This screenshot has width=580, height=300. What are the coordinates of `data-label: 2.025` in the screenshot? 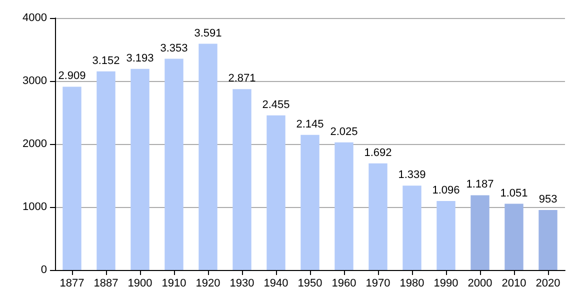 It's located at (344, 132).